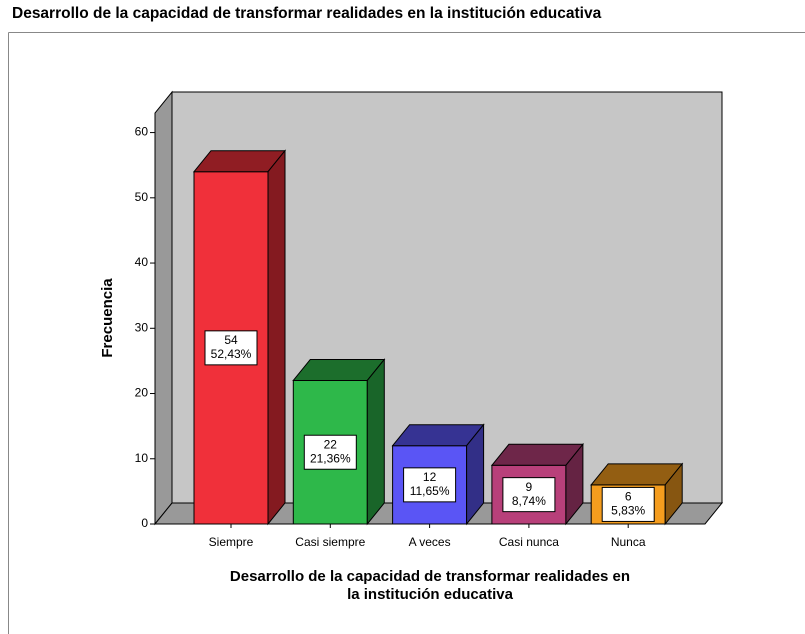  I want to click on percent-label: 5,83%, so click(628, 511).